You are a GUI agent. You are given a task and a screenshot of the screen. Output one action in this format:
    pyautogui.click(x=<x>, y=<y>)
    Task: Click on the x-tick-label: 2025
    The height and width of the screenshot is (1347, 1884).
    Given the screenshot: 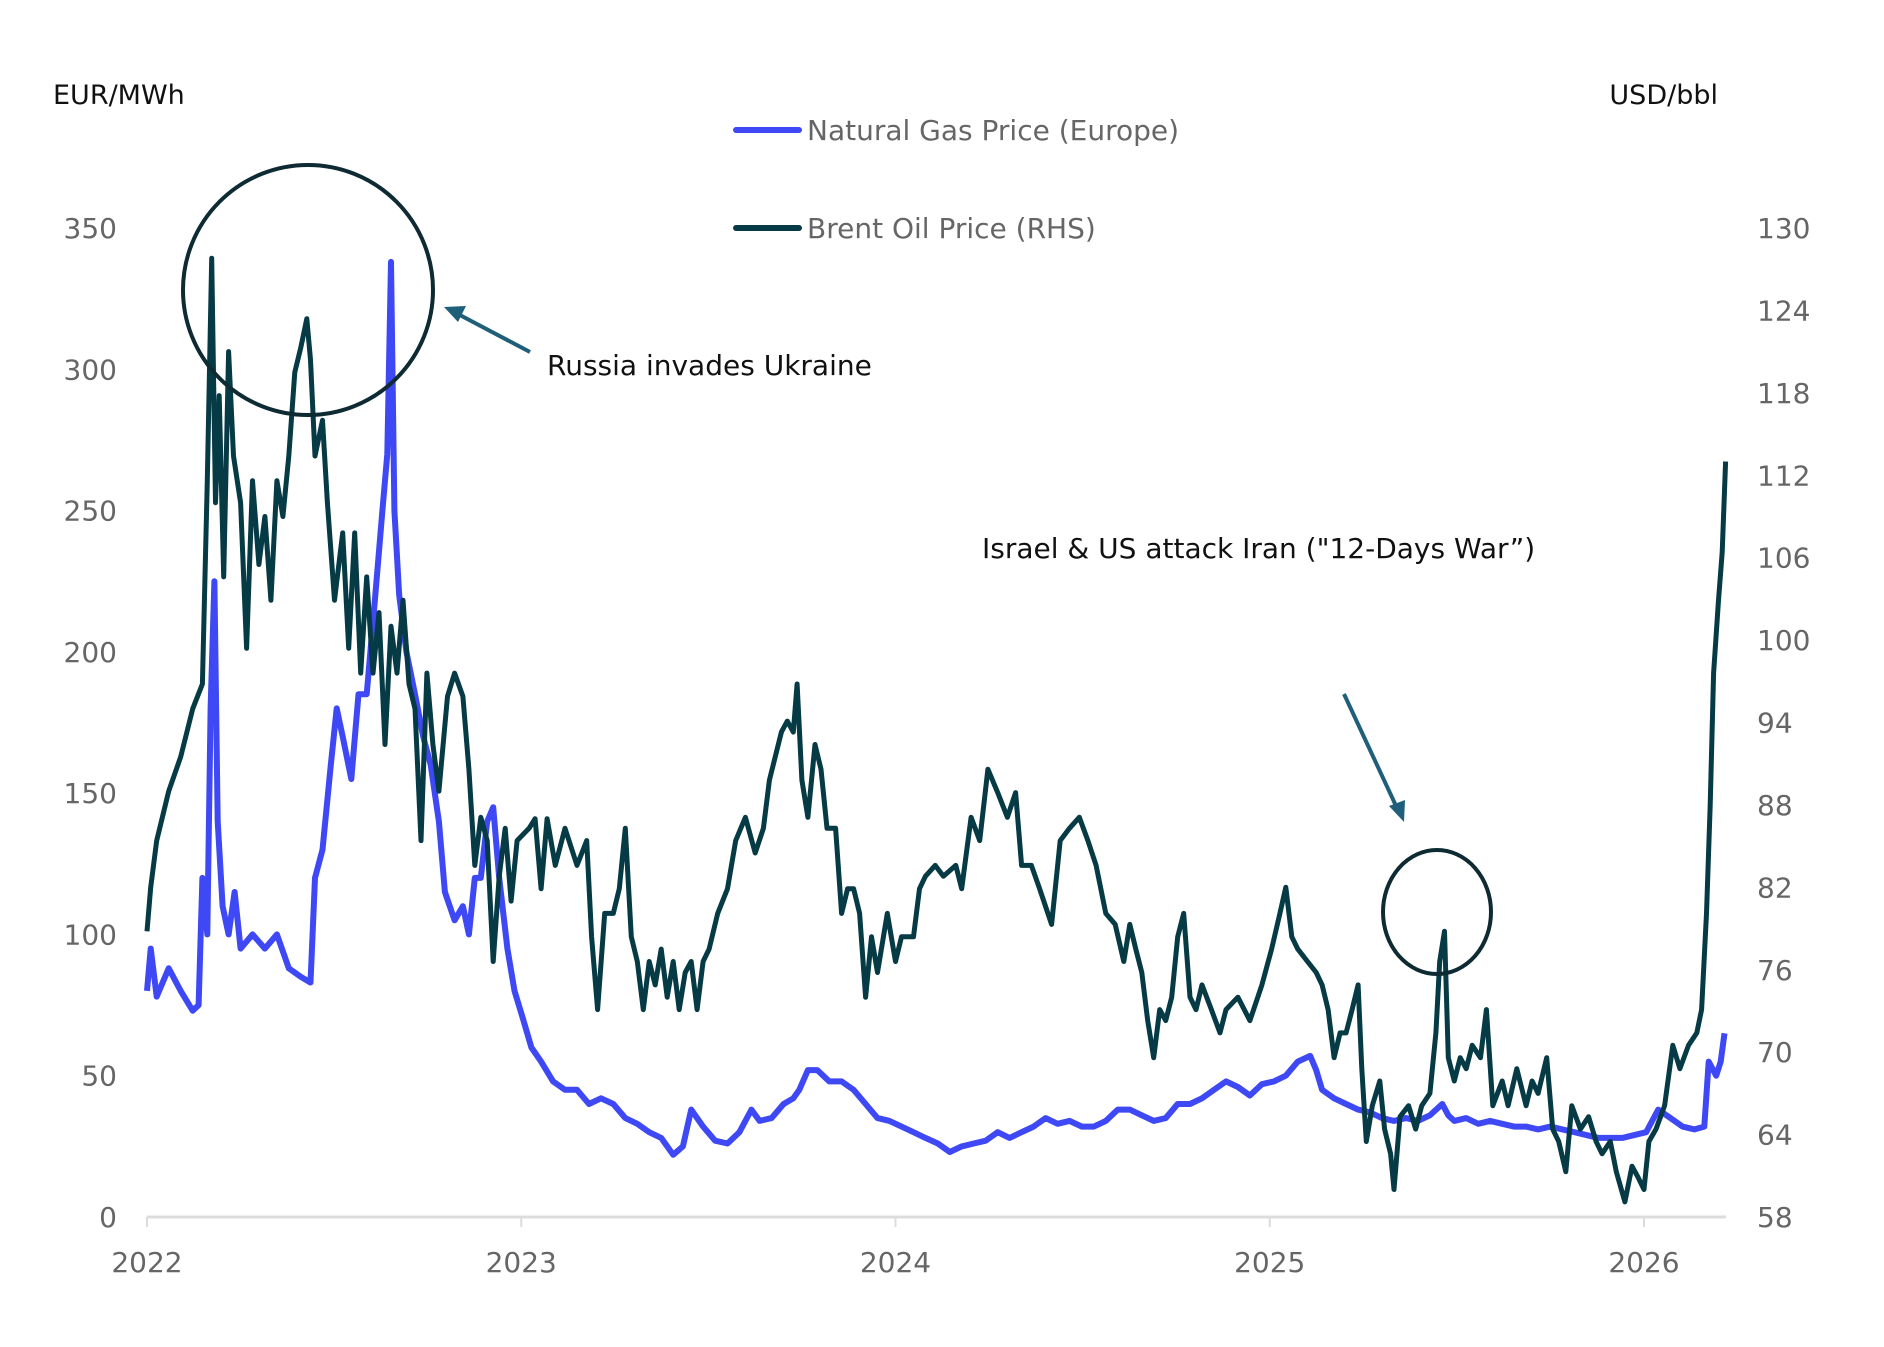 What is the action you would take?
    pyautogui.click(x=1269, y=1262)
    